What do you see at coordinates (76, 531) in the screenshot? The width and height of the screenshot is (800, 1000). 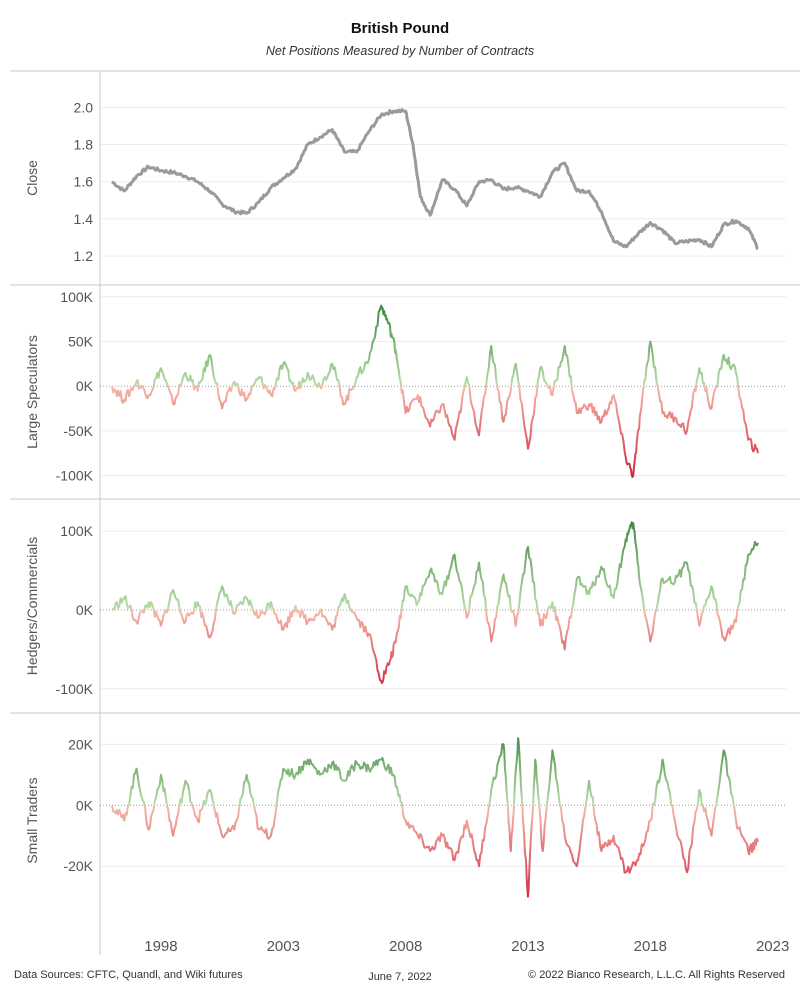 I see `hedgers_commercials-tick-label: 100K` at bounding box center [76, 531].